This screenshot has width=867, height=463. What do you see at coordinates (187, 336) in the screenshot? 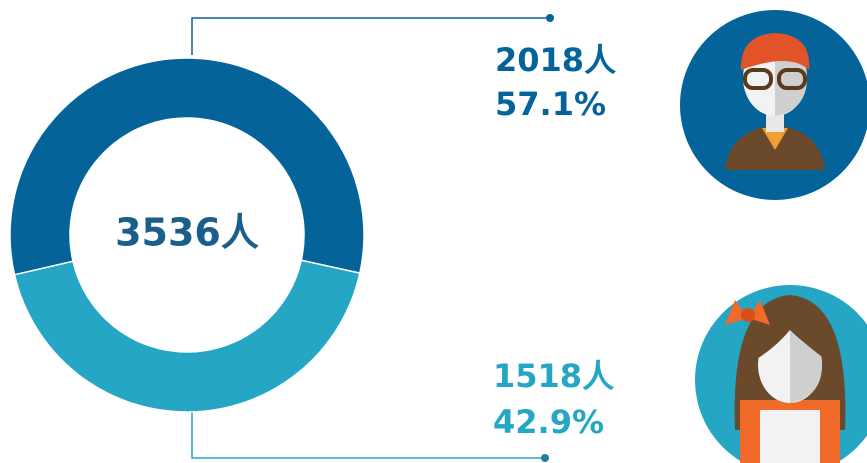
I see `donut-slice` at bounding box center [187, 336].